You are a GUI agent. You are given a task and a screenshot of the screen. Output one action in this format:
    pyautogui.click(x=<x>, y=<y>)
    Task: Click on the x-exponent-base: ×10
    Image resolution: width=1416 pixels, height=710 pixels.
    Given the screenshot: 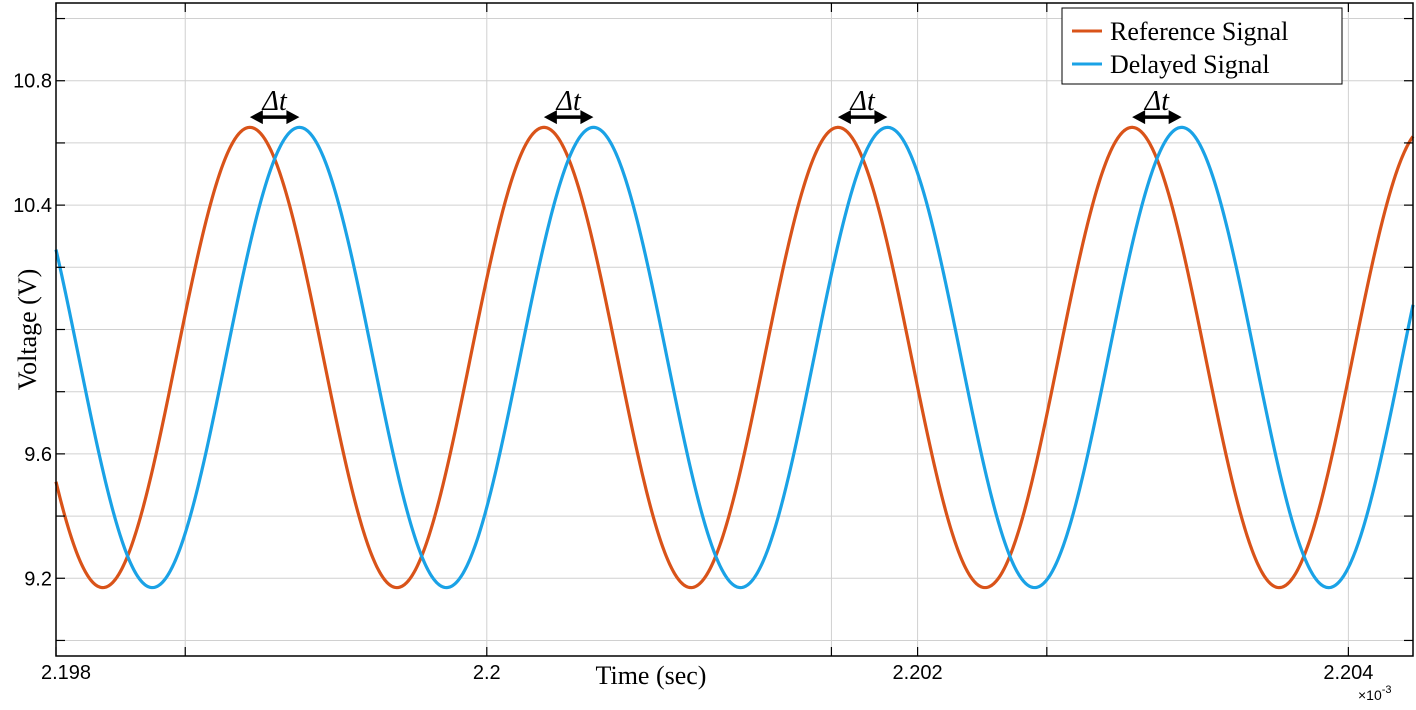 What is the action you would take?
    pyautogui.click(x=1370, y=695)
    